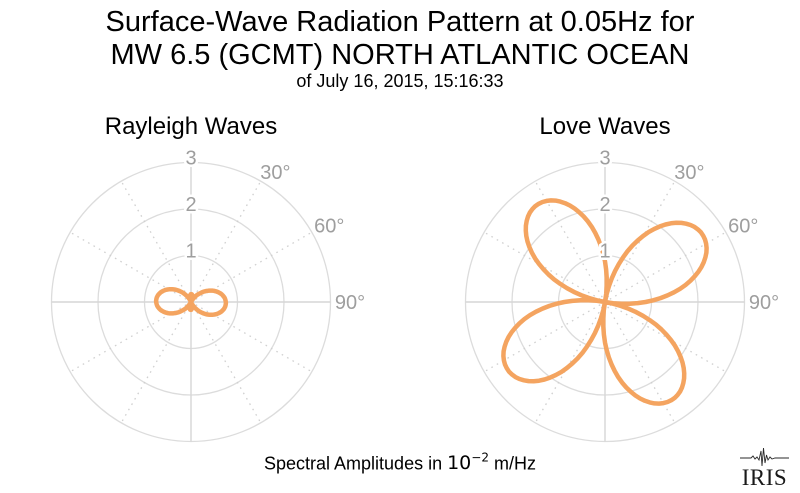 This screenshot has width=800, height=493. I want to click on amplitude-units-caption: Spectral Amplitudes in 10−2 m/Hz, so click(400, 462).